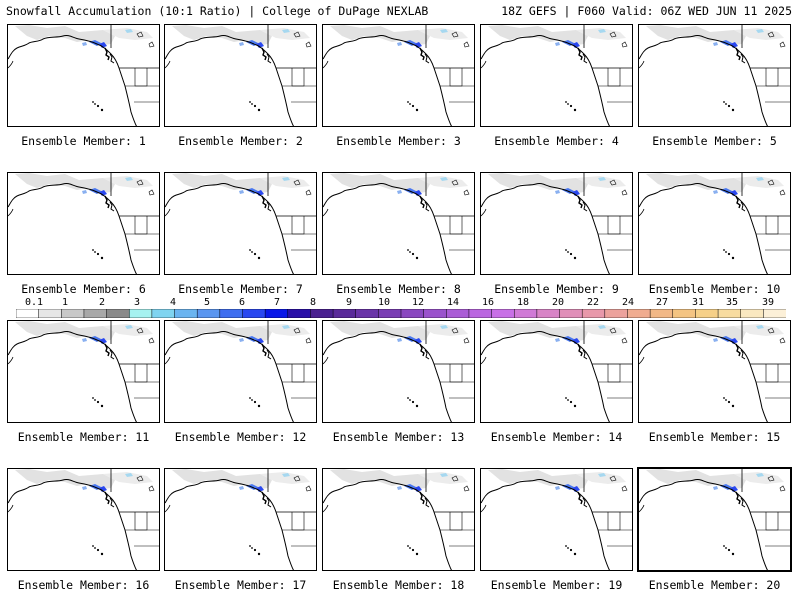  I want to click on ensemble-member-panel-16: Ensemble Member: 16, so click(83, 530).